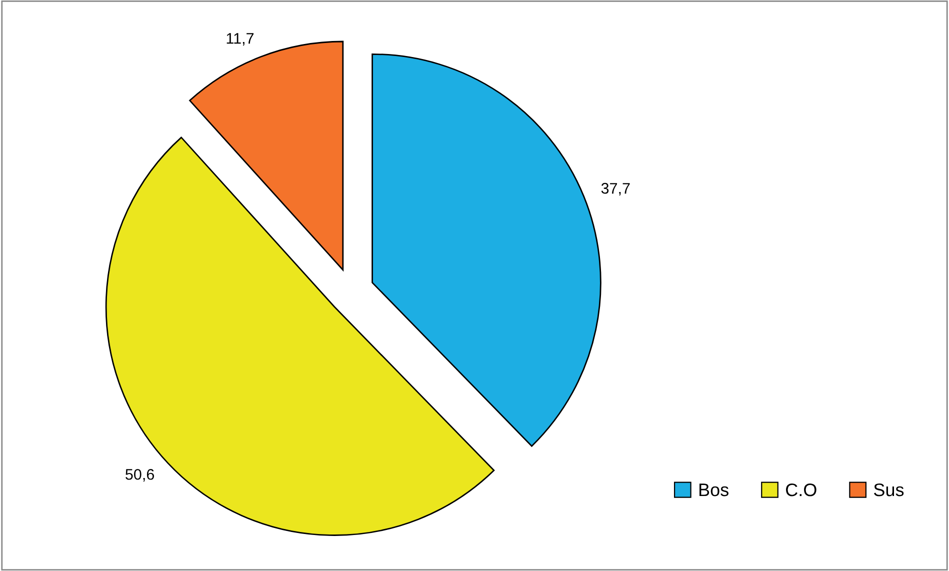  What do you see at coordinates (140, 475) in the screenshot?
I see `data-label: 50,6` at bounding box center [140, 475].